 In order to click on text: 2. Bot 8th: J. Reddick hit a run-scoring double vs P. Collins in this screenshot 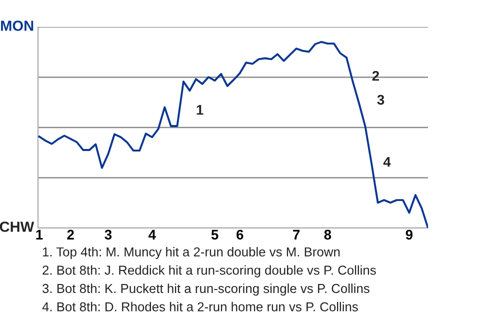, I will do `click(209, 271)`.